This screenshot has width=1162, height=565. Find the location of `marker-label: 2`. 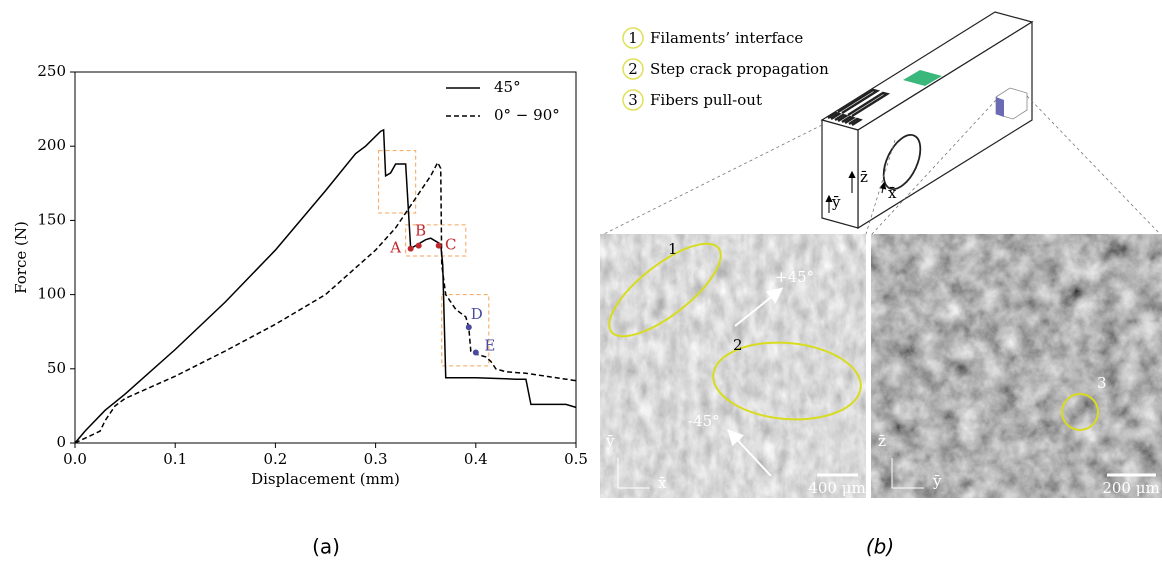

marker-label: 2 is located at coordinates (738, 345).